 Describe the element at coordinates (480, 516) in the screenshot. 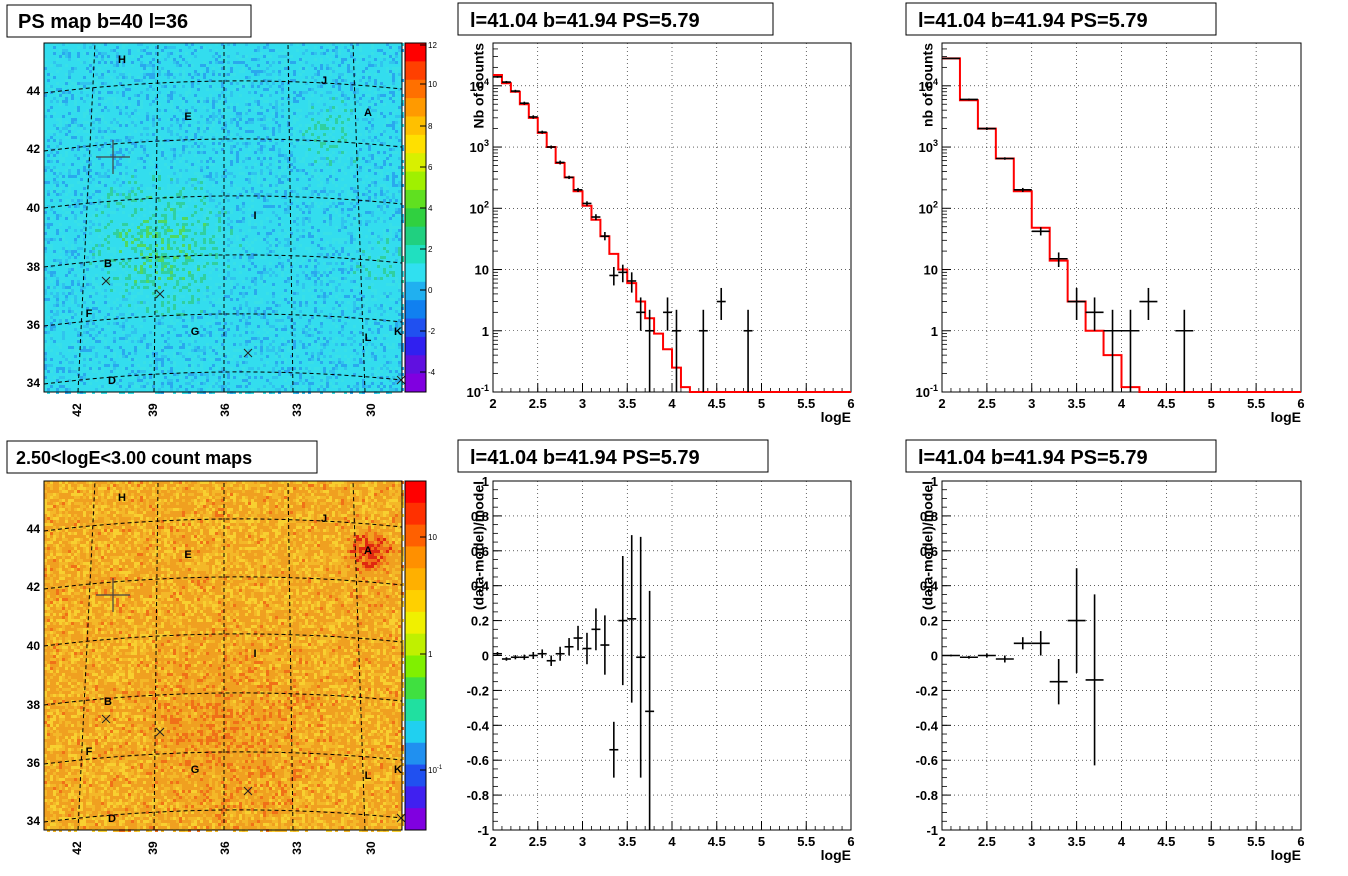

I see `resid1-y-tick-label: 0.8` at that location.